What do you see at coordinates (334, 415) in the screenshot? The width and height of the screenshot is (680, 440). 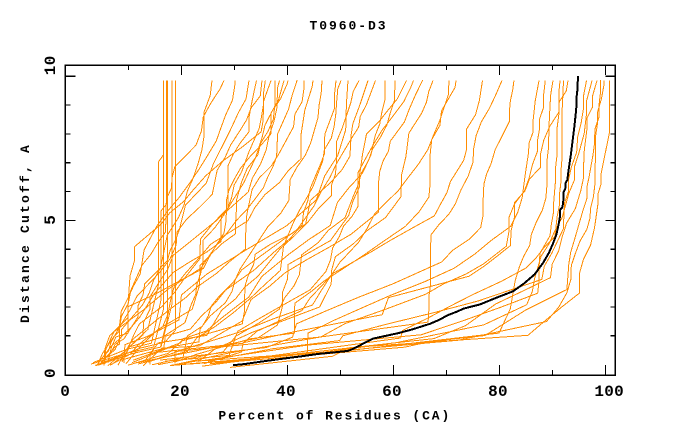 I see `svg-text: Percent of Residues (CA)` at bounding box center [334, 415].